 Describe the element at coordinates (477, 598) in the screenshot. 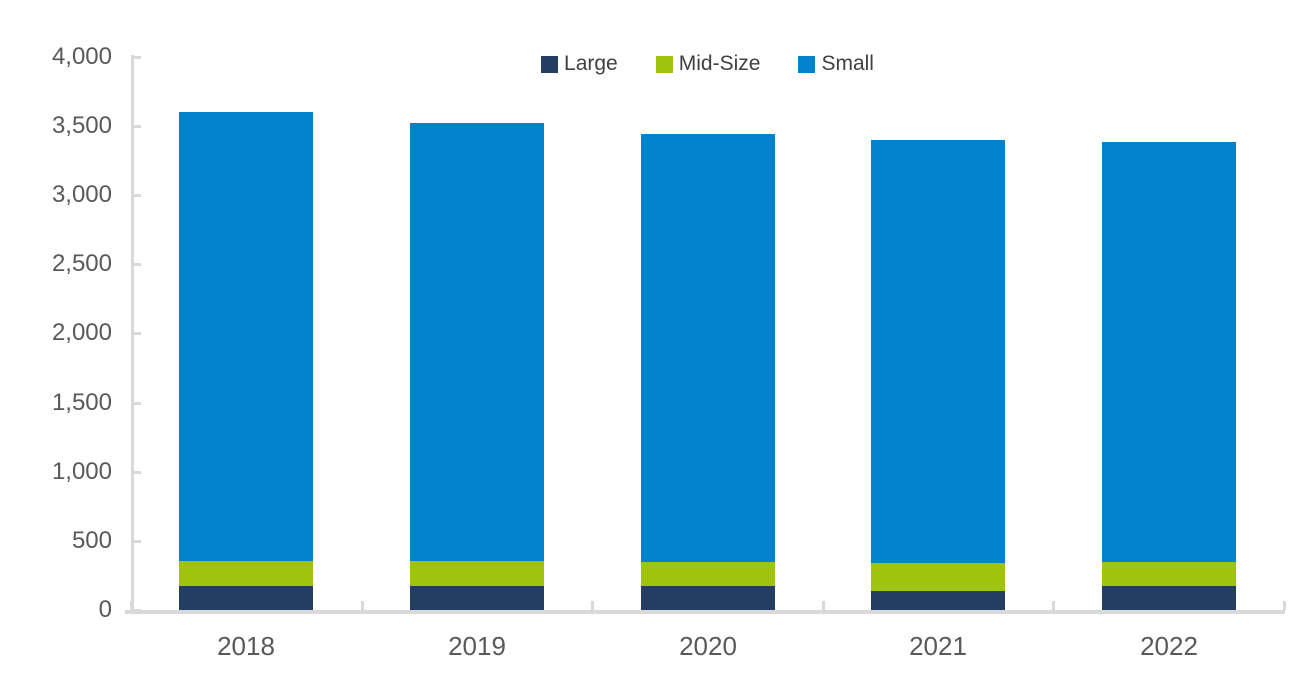

I see `bar-2019-large` at that location.